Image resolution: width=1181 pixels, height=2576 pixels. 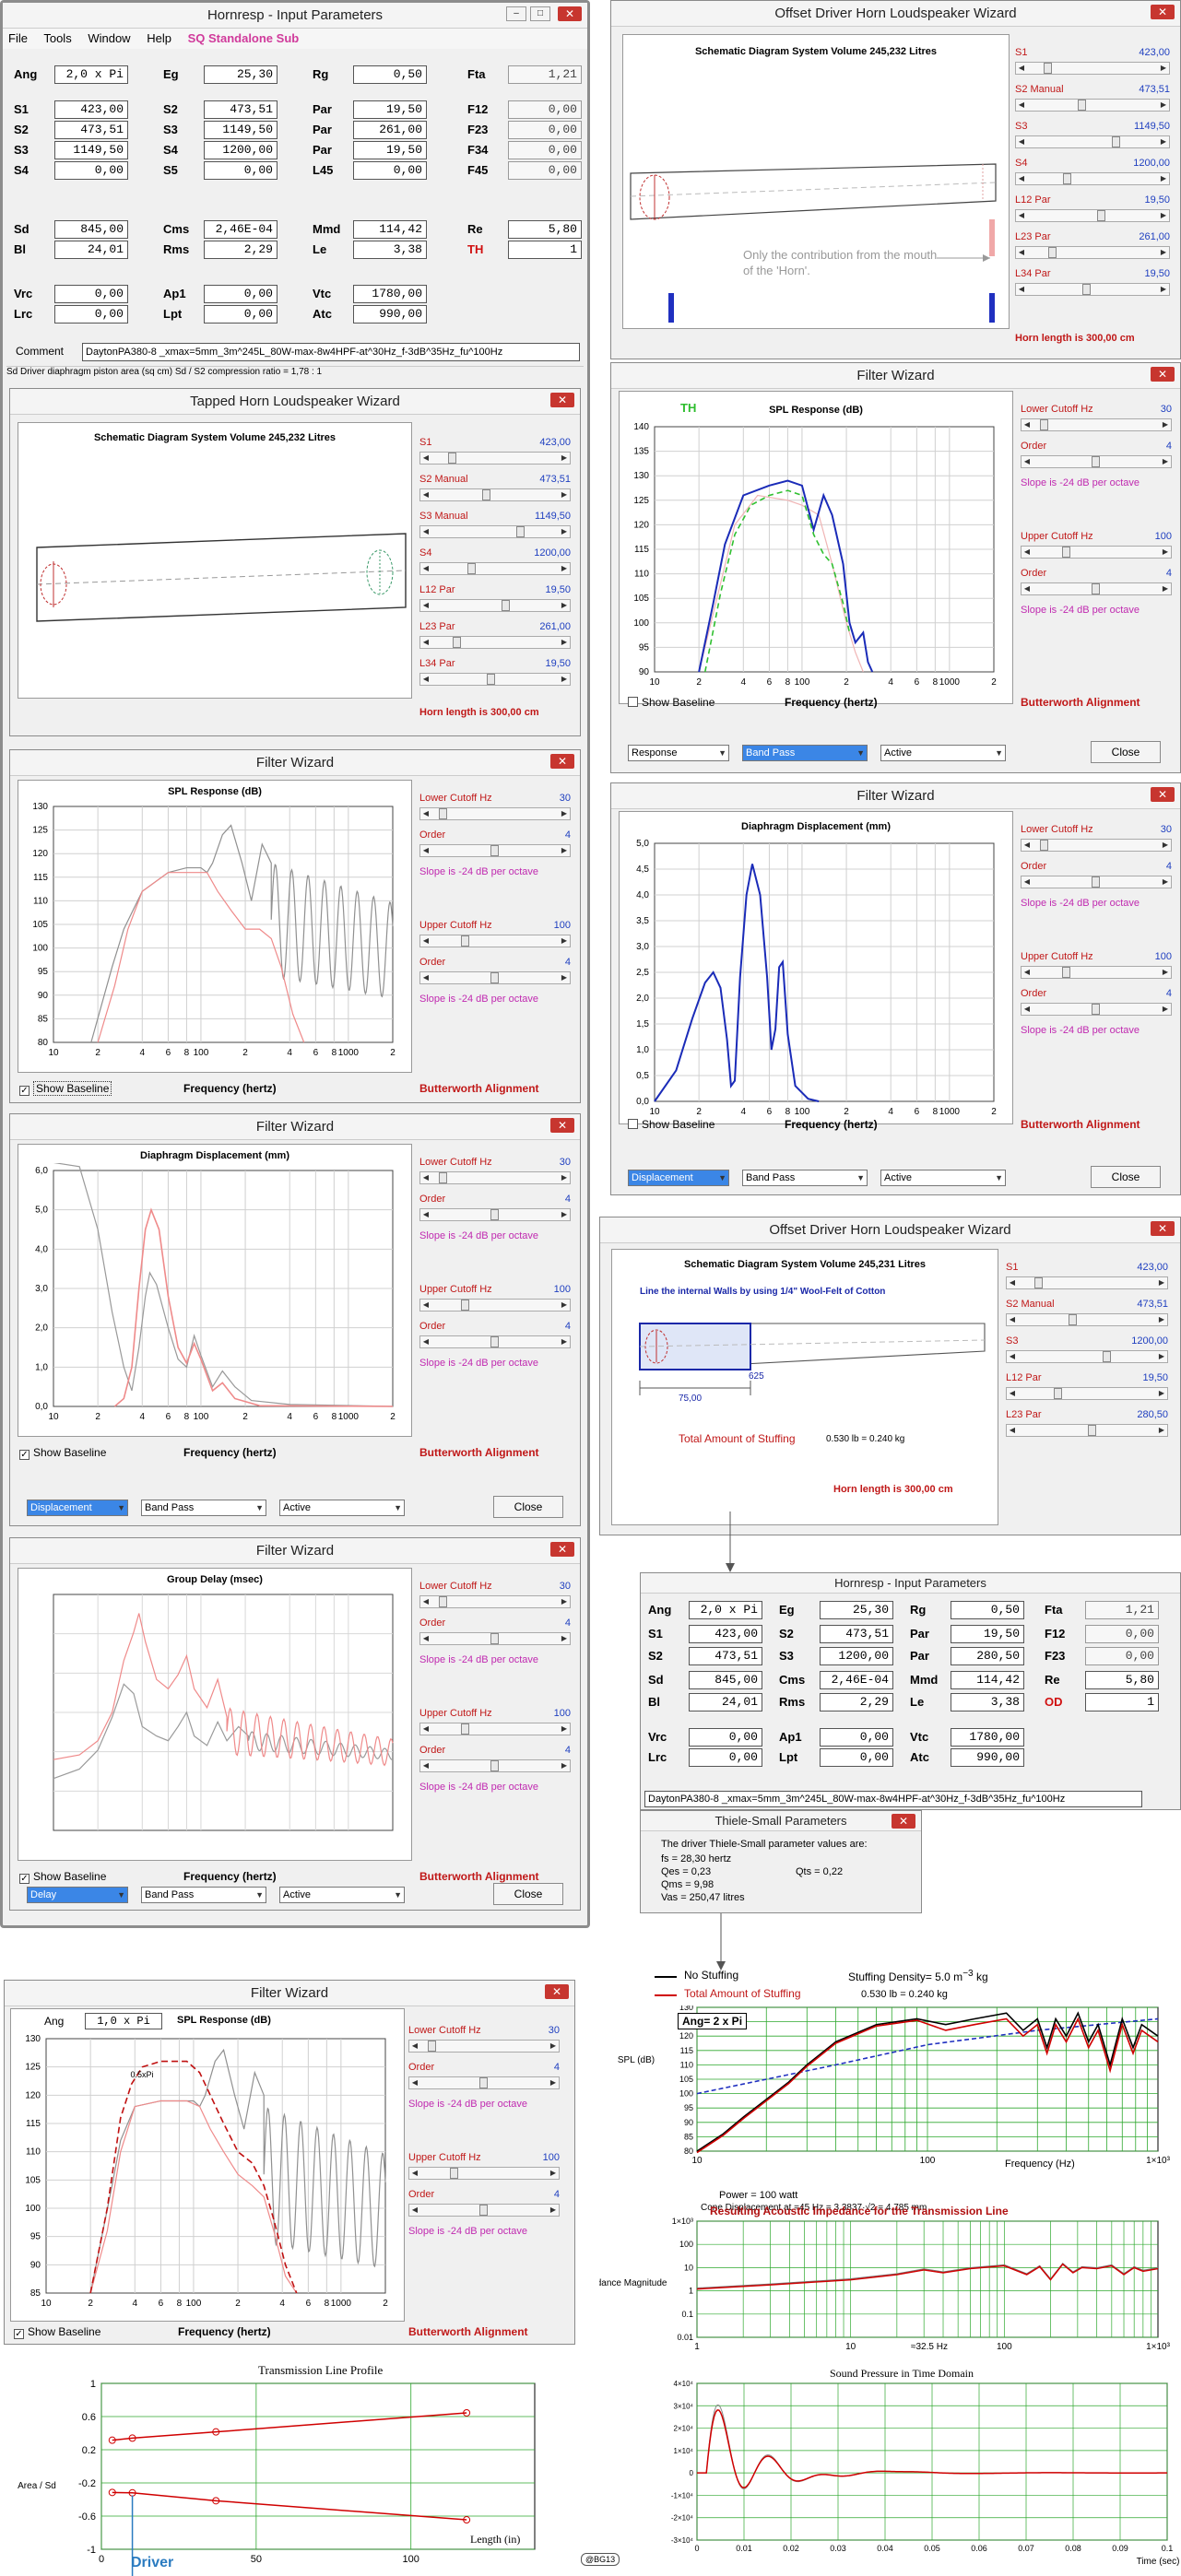 What do you see at coordinates (91, 171) in the screenshot?
I see `param-field-s4: 0,00` at bounding box center [91, 171].